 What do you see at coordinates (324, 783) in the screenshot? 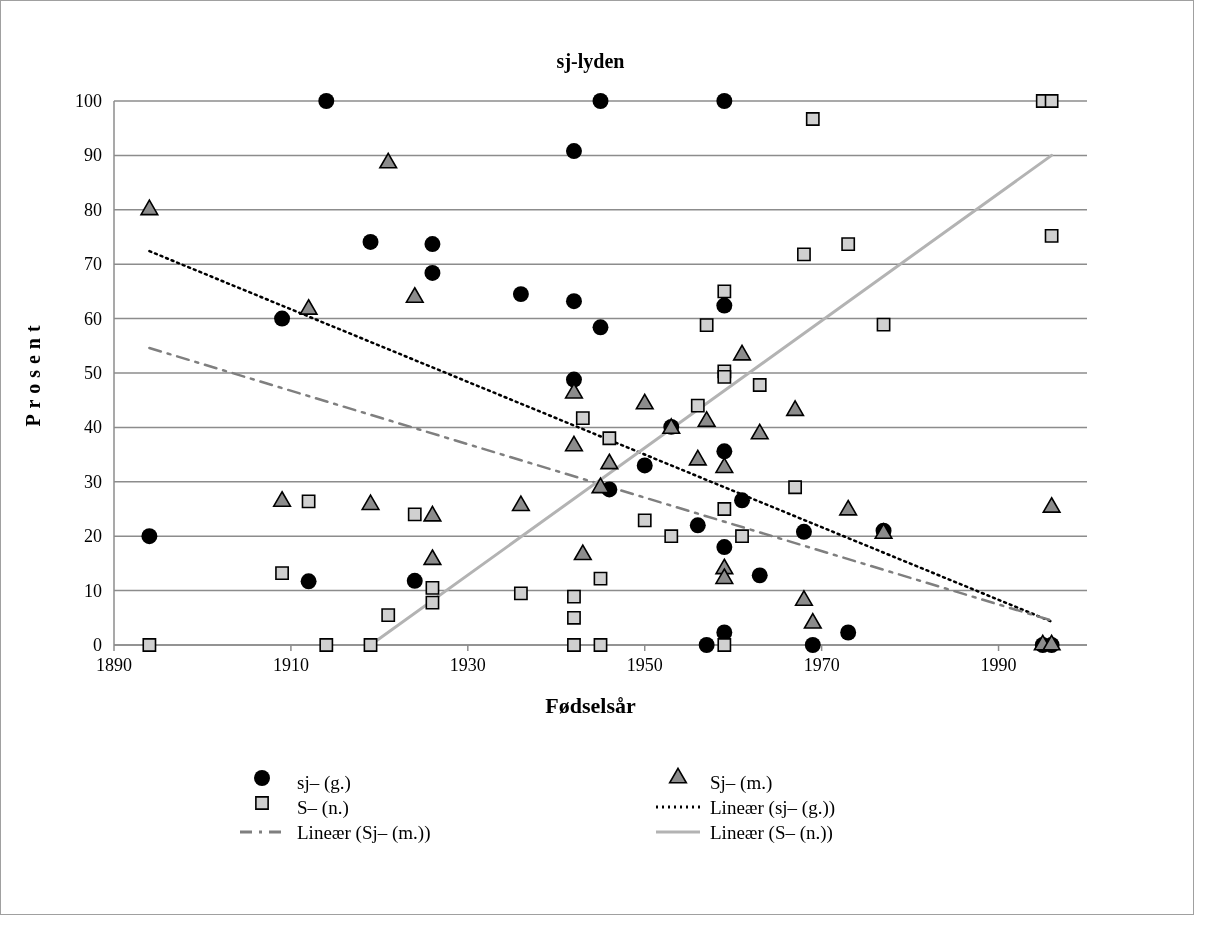
I see `legend-label: sj– (g.)` at bounding box center [324, 783].